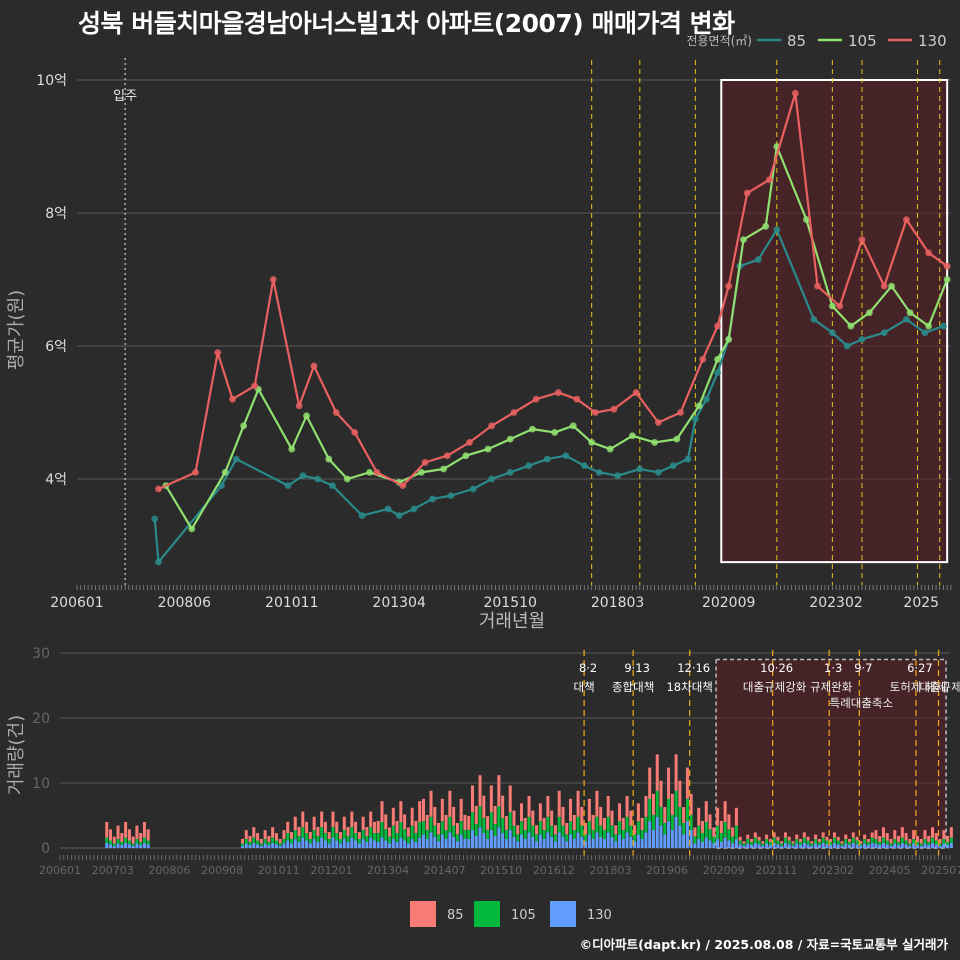  Describe the element at coordinates (835, 603) in the screenshot. I see `x-tick-label: 202302` at that location.